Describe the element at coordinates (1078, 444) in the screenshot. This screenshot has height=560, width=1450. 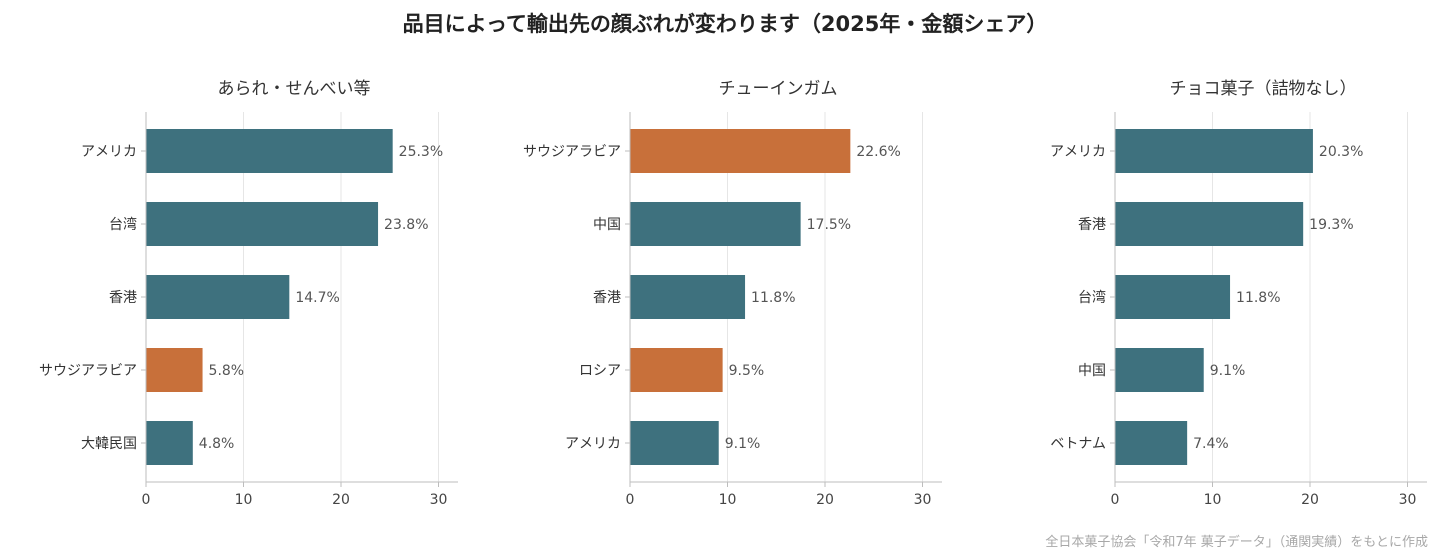
I see `category-label: ベトナム` at that location.